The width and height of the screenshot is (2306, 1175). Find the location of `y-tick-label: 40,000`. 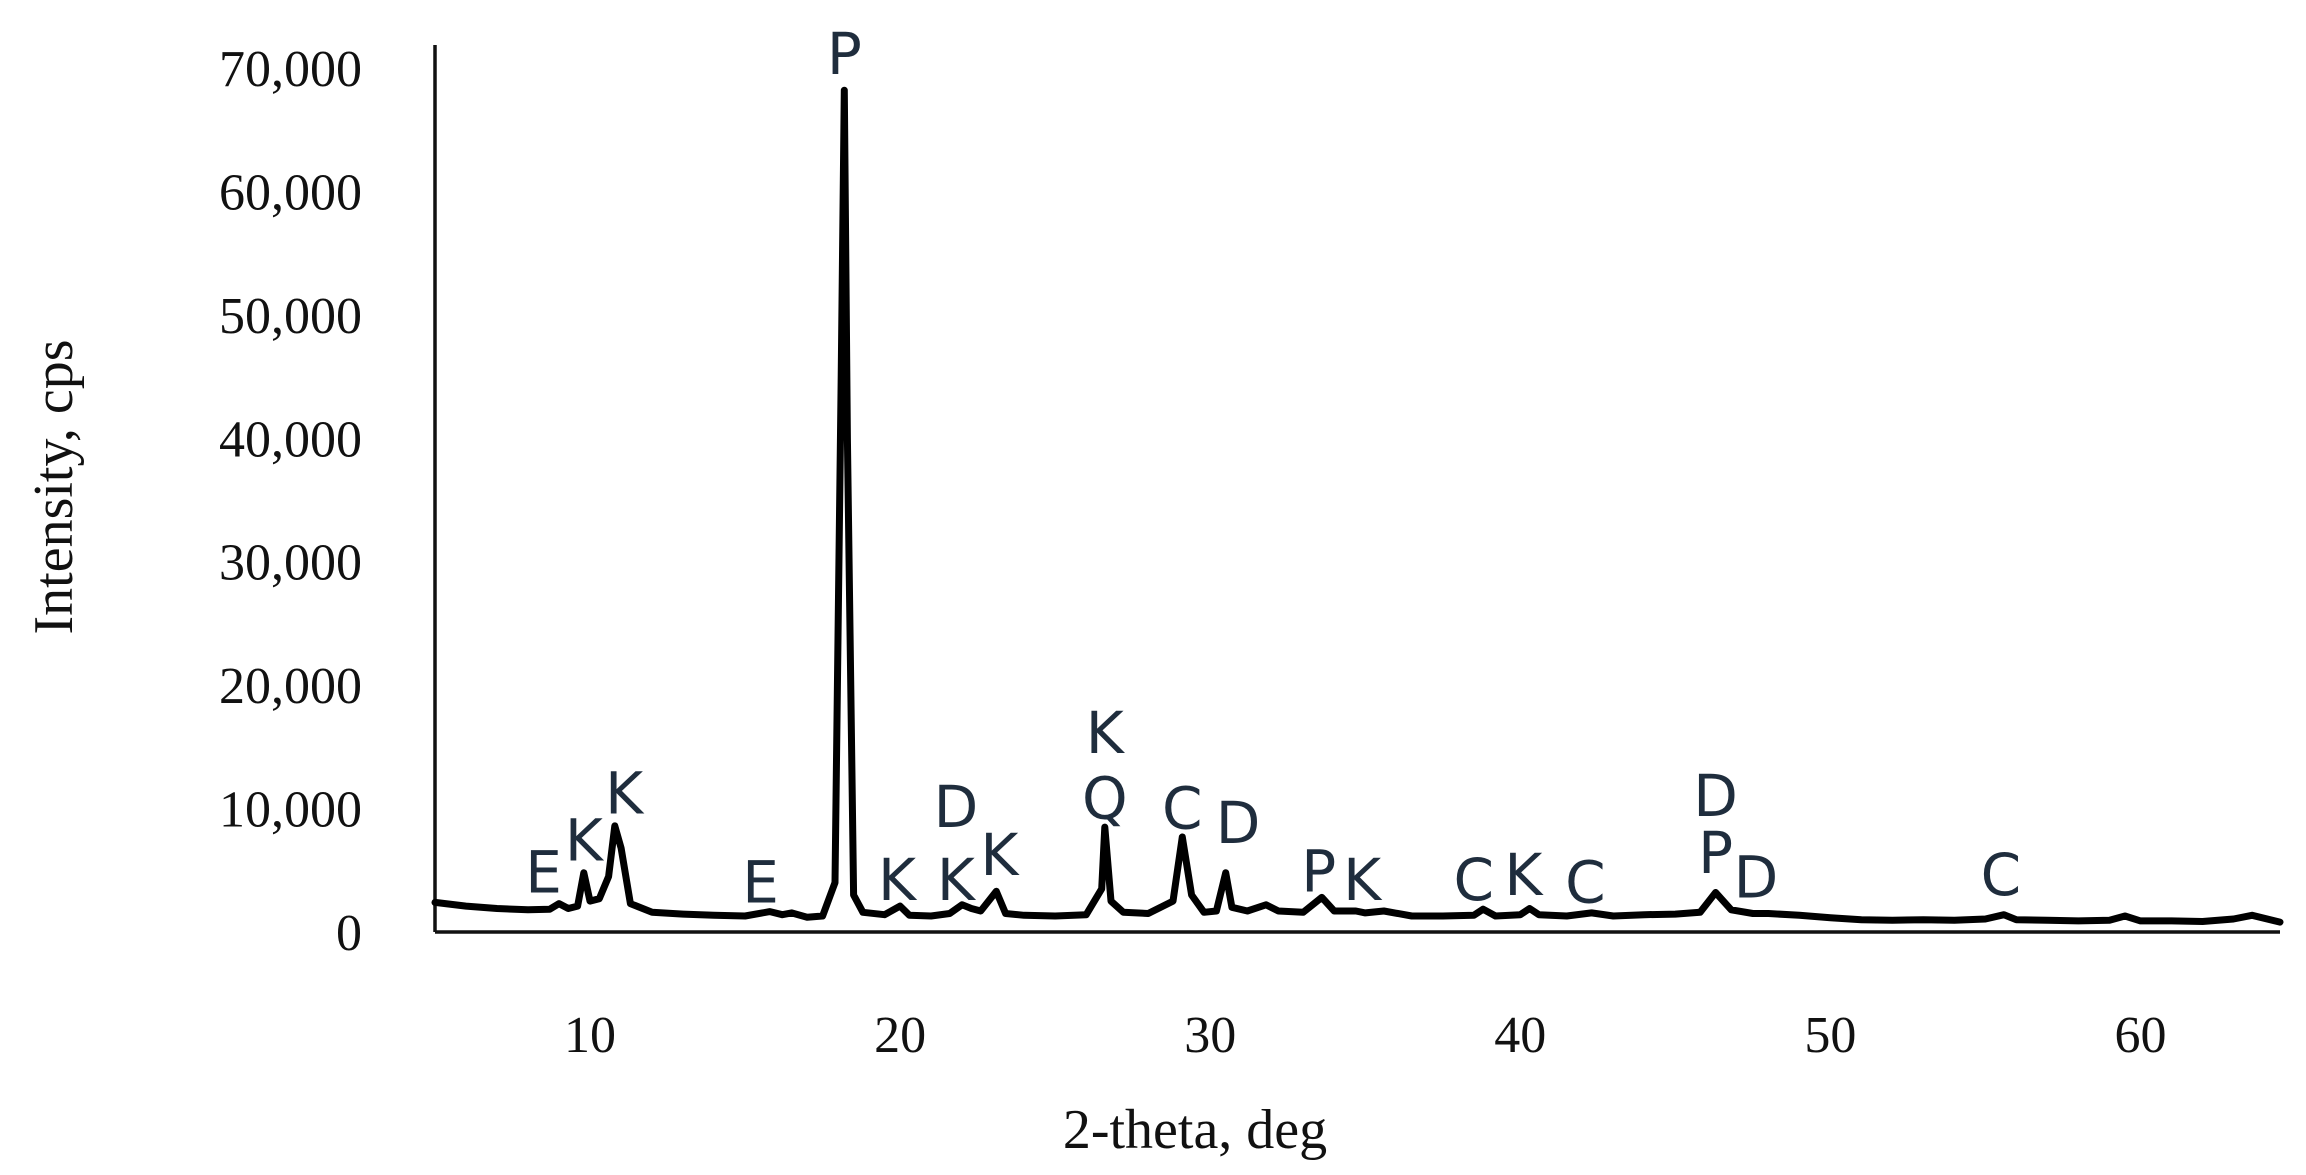

y-tick-label: 40,000 is located at coordinates (290, 439).